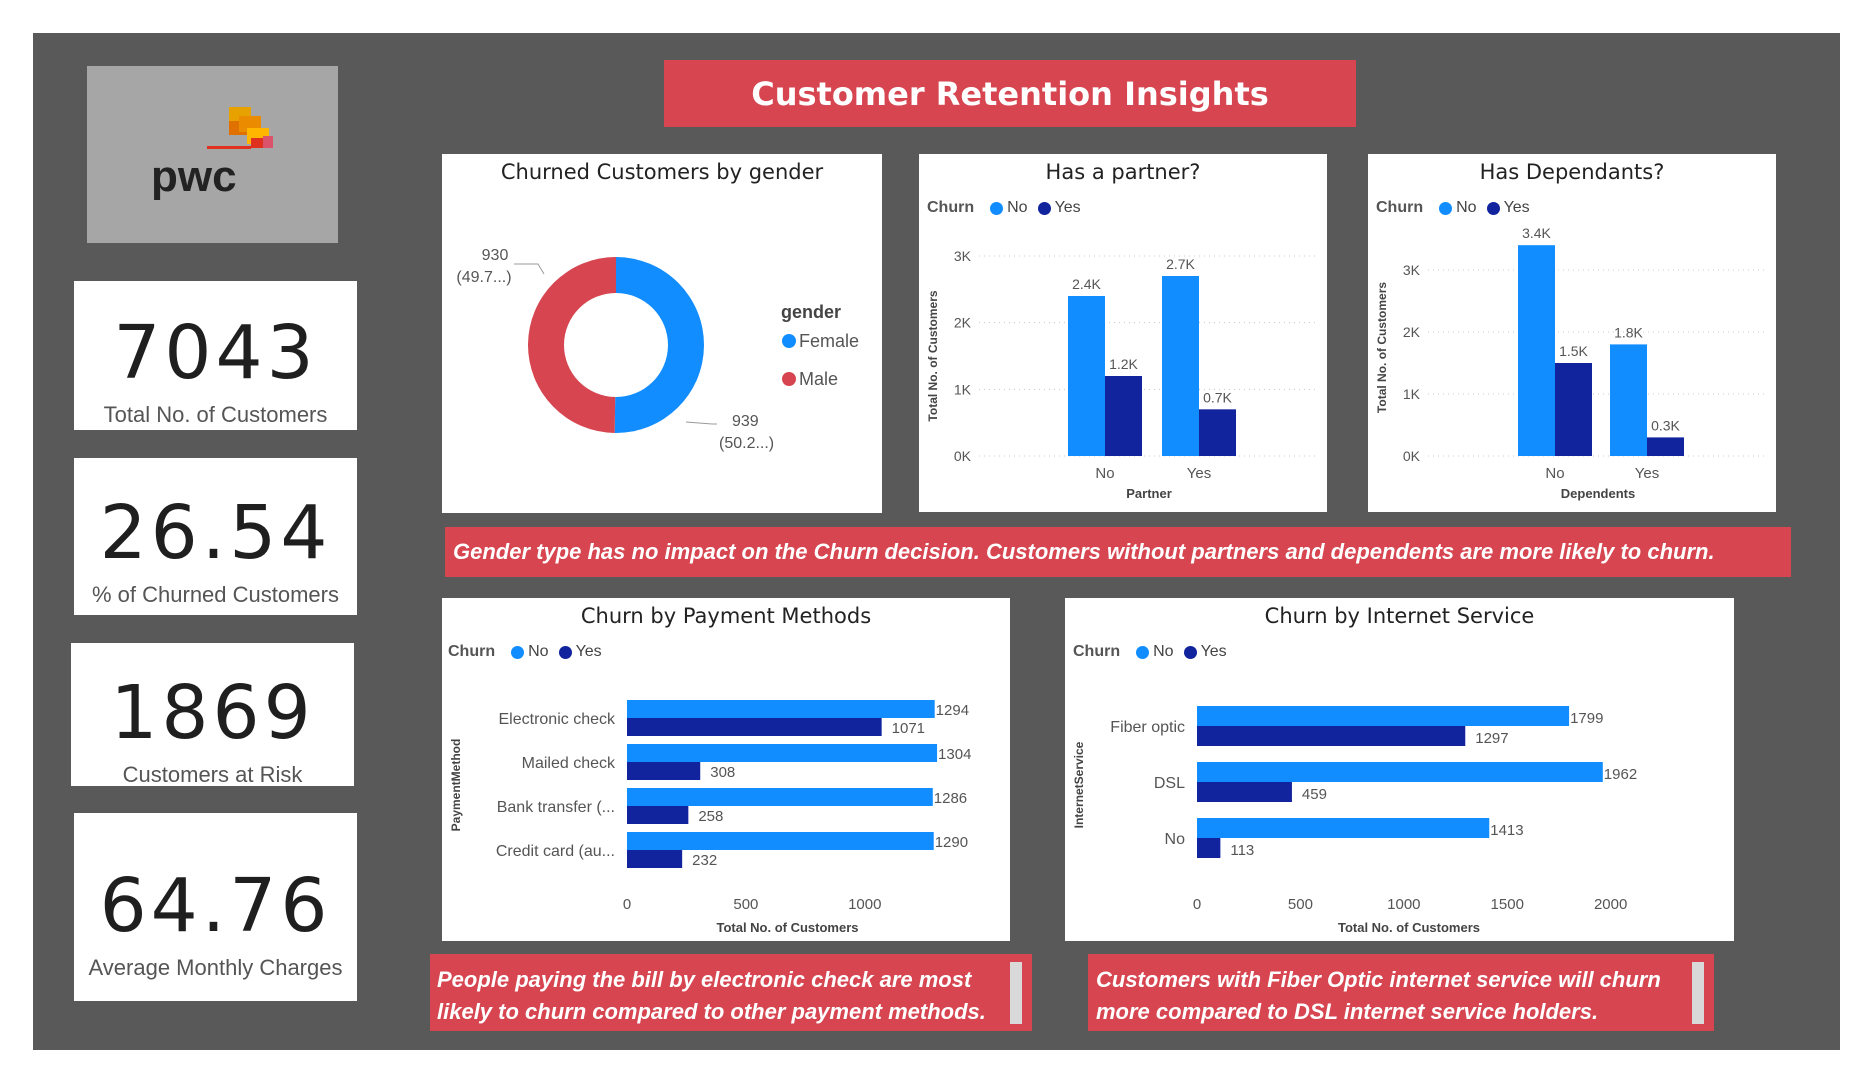  What do you see at coordinates (1506, 830) in the screenshot?
I see `bar-data-label: 1413` at bounding box center [1506, 830].